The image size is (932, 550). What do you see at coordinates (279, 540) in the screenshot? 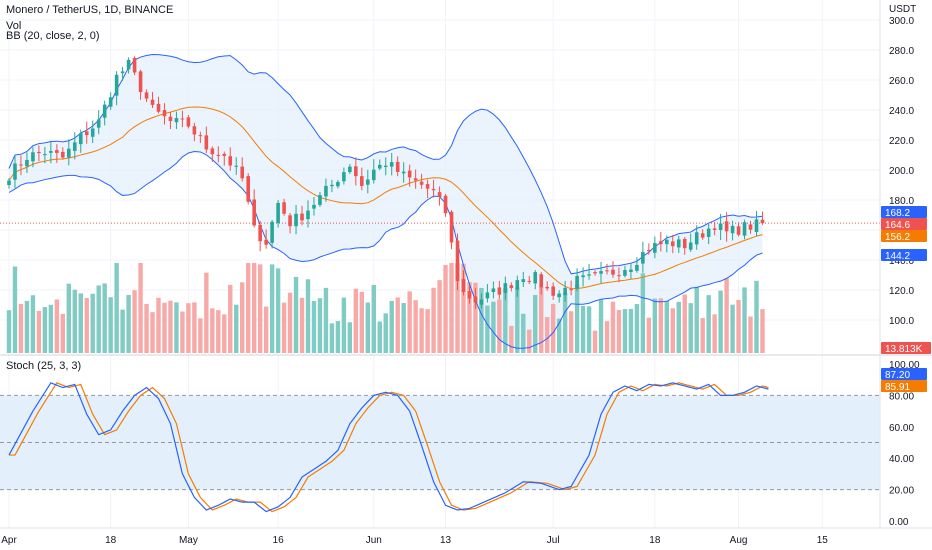
I see `time-tick-label: 16` at bounding box center [279, 540].